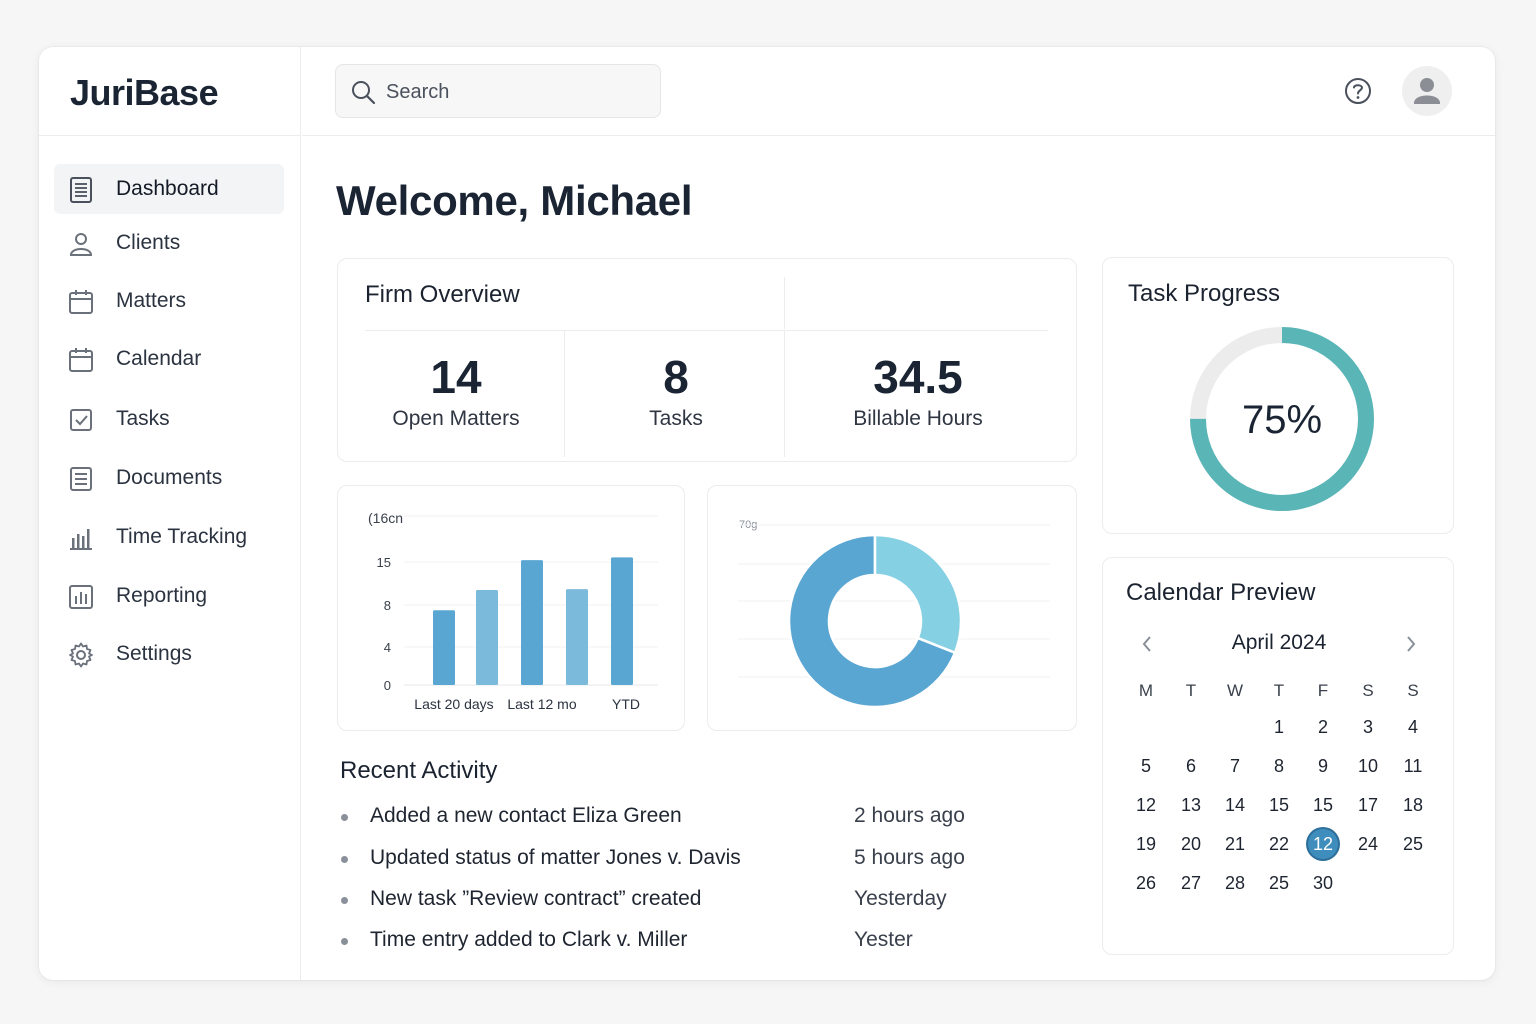 The image size is (1536, 1024). What do you see at coordinates (1279, 844) in the screenshot?
I see `calendar-day: 22` at bounding box center [1279, 844].